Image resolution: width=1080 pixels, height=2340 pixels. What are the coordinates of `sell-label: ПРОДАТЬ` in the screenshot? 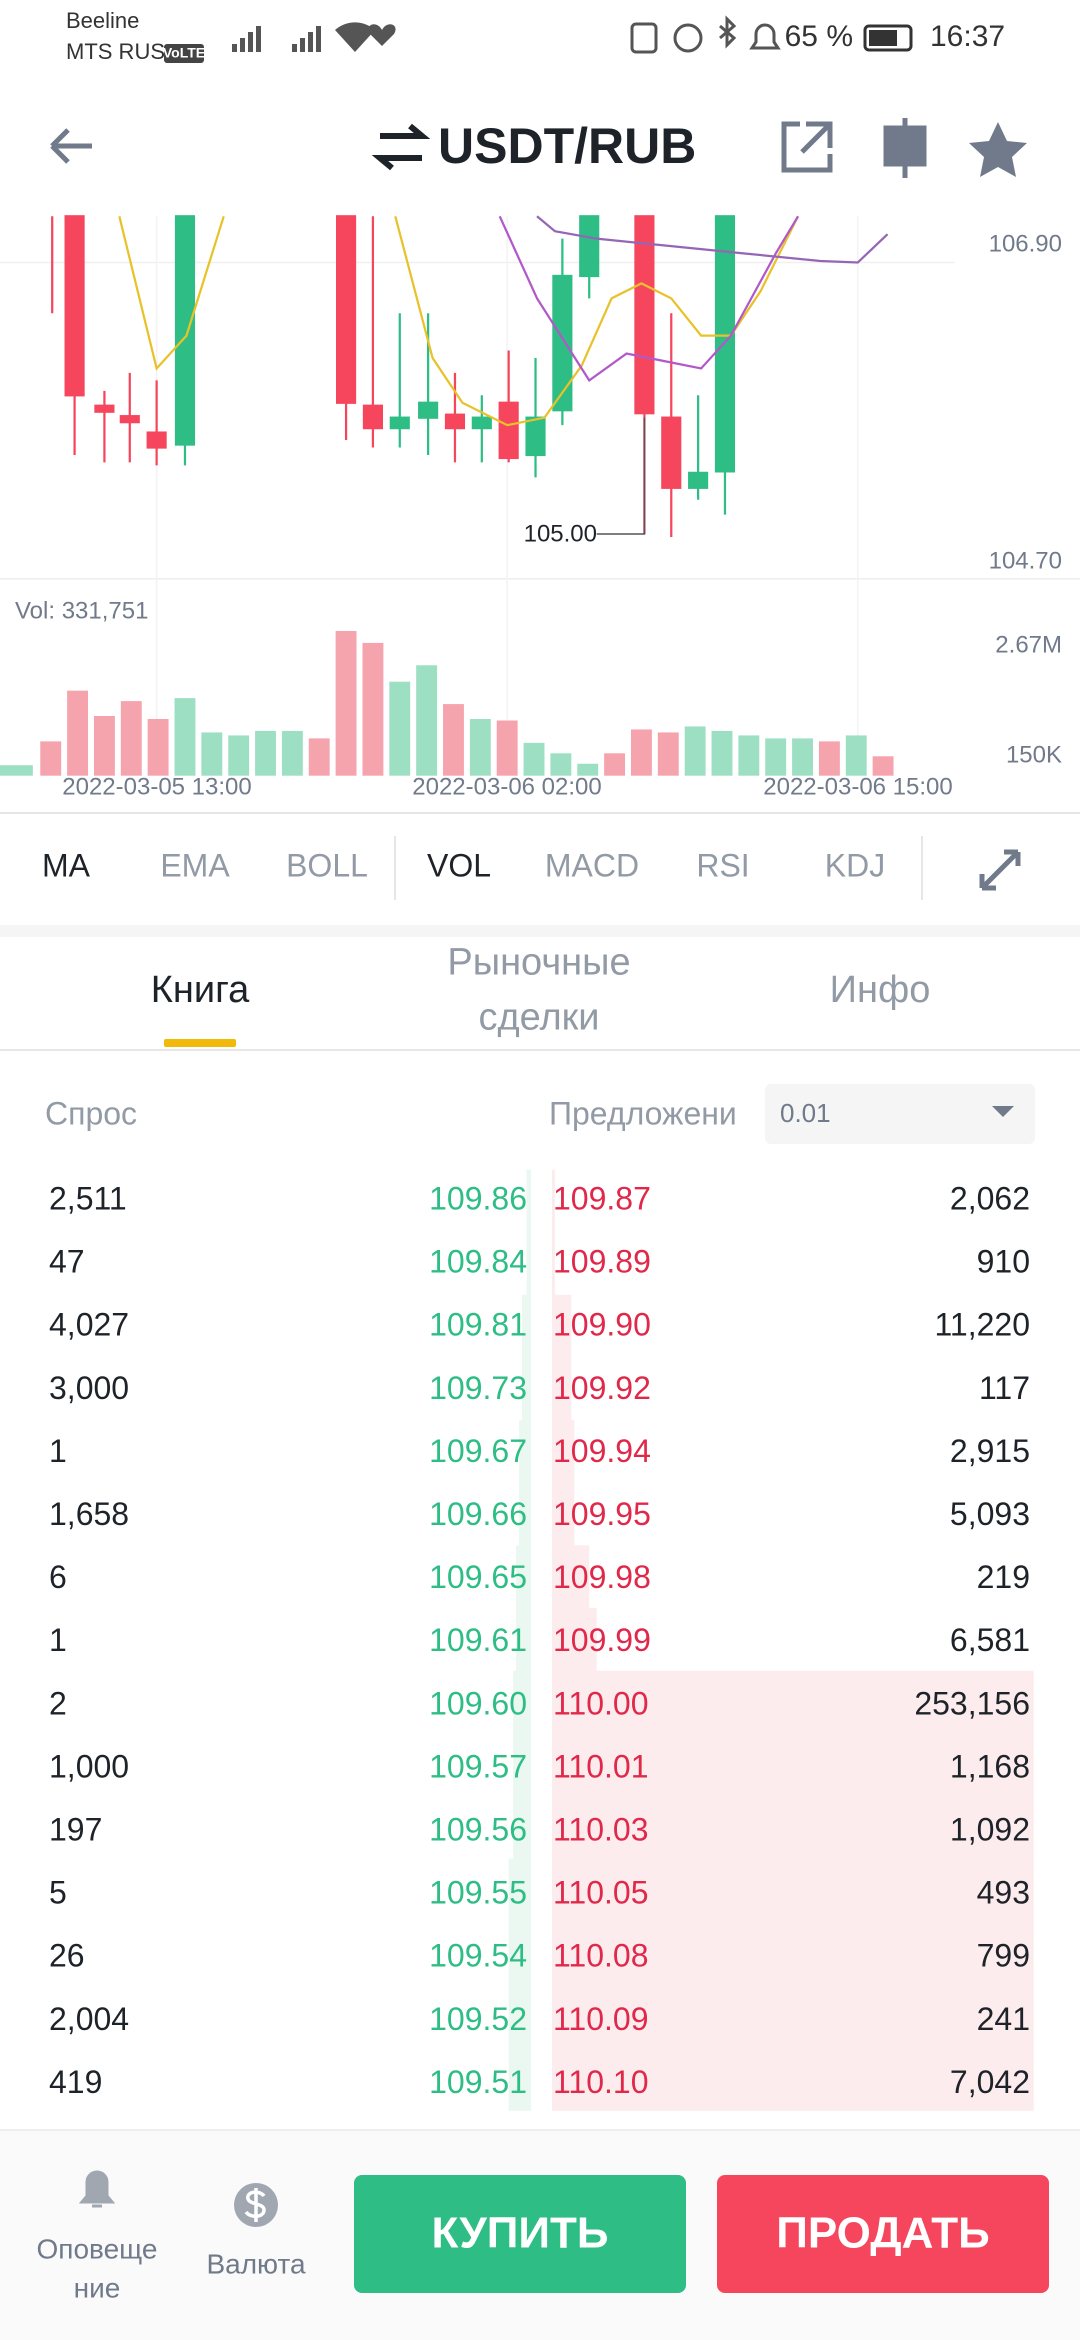 It's located at (882, 2233).